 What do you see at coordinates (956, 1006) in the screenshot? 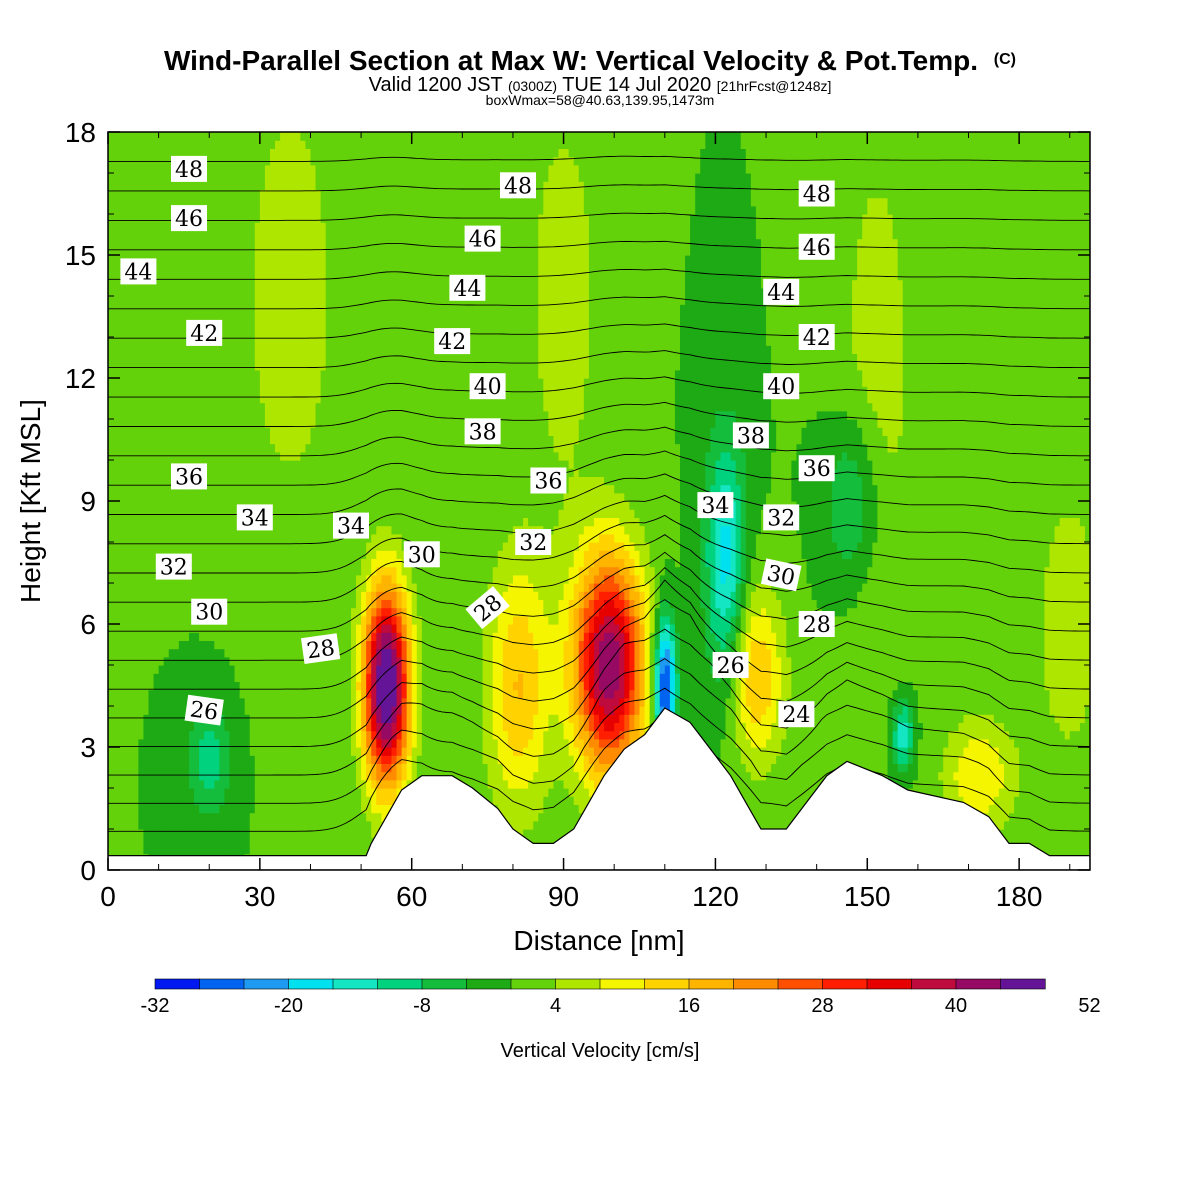
I see `colorbar-tick-label: 40` at bounding box center [956, 1006].